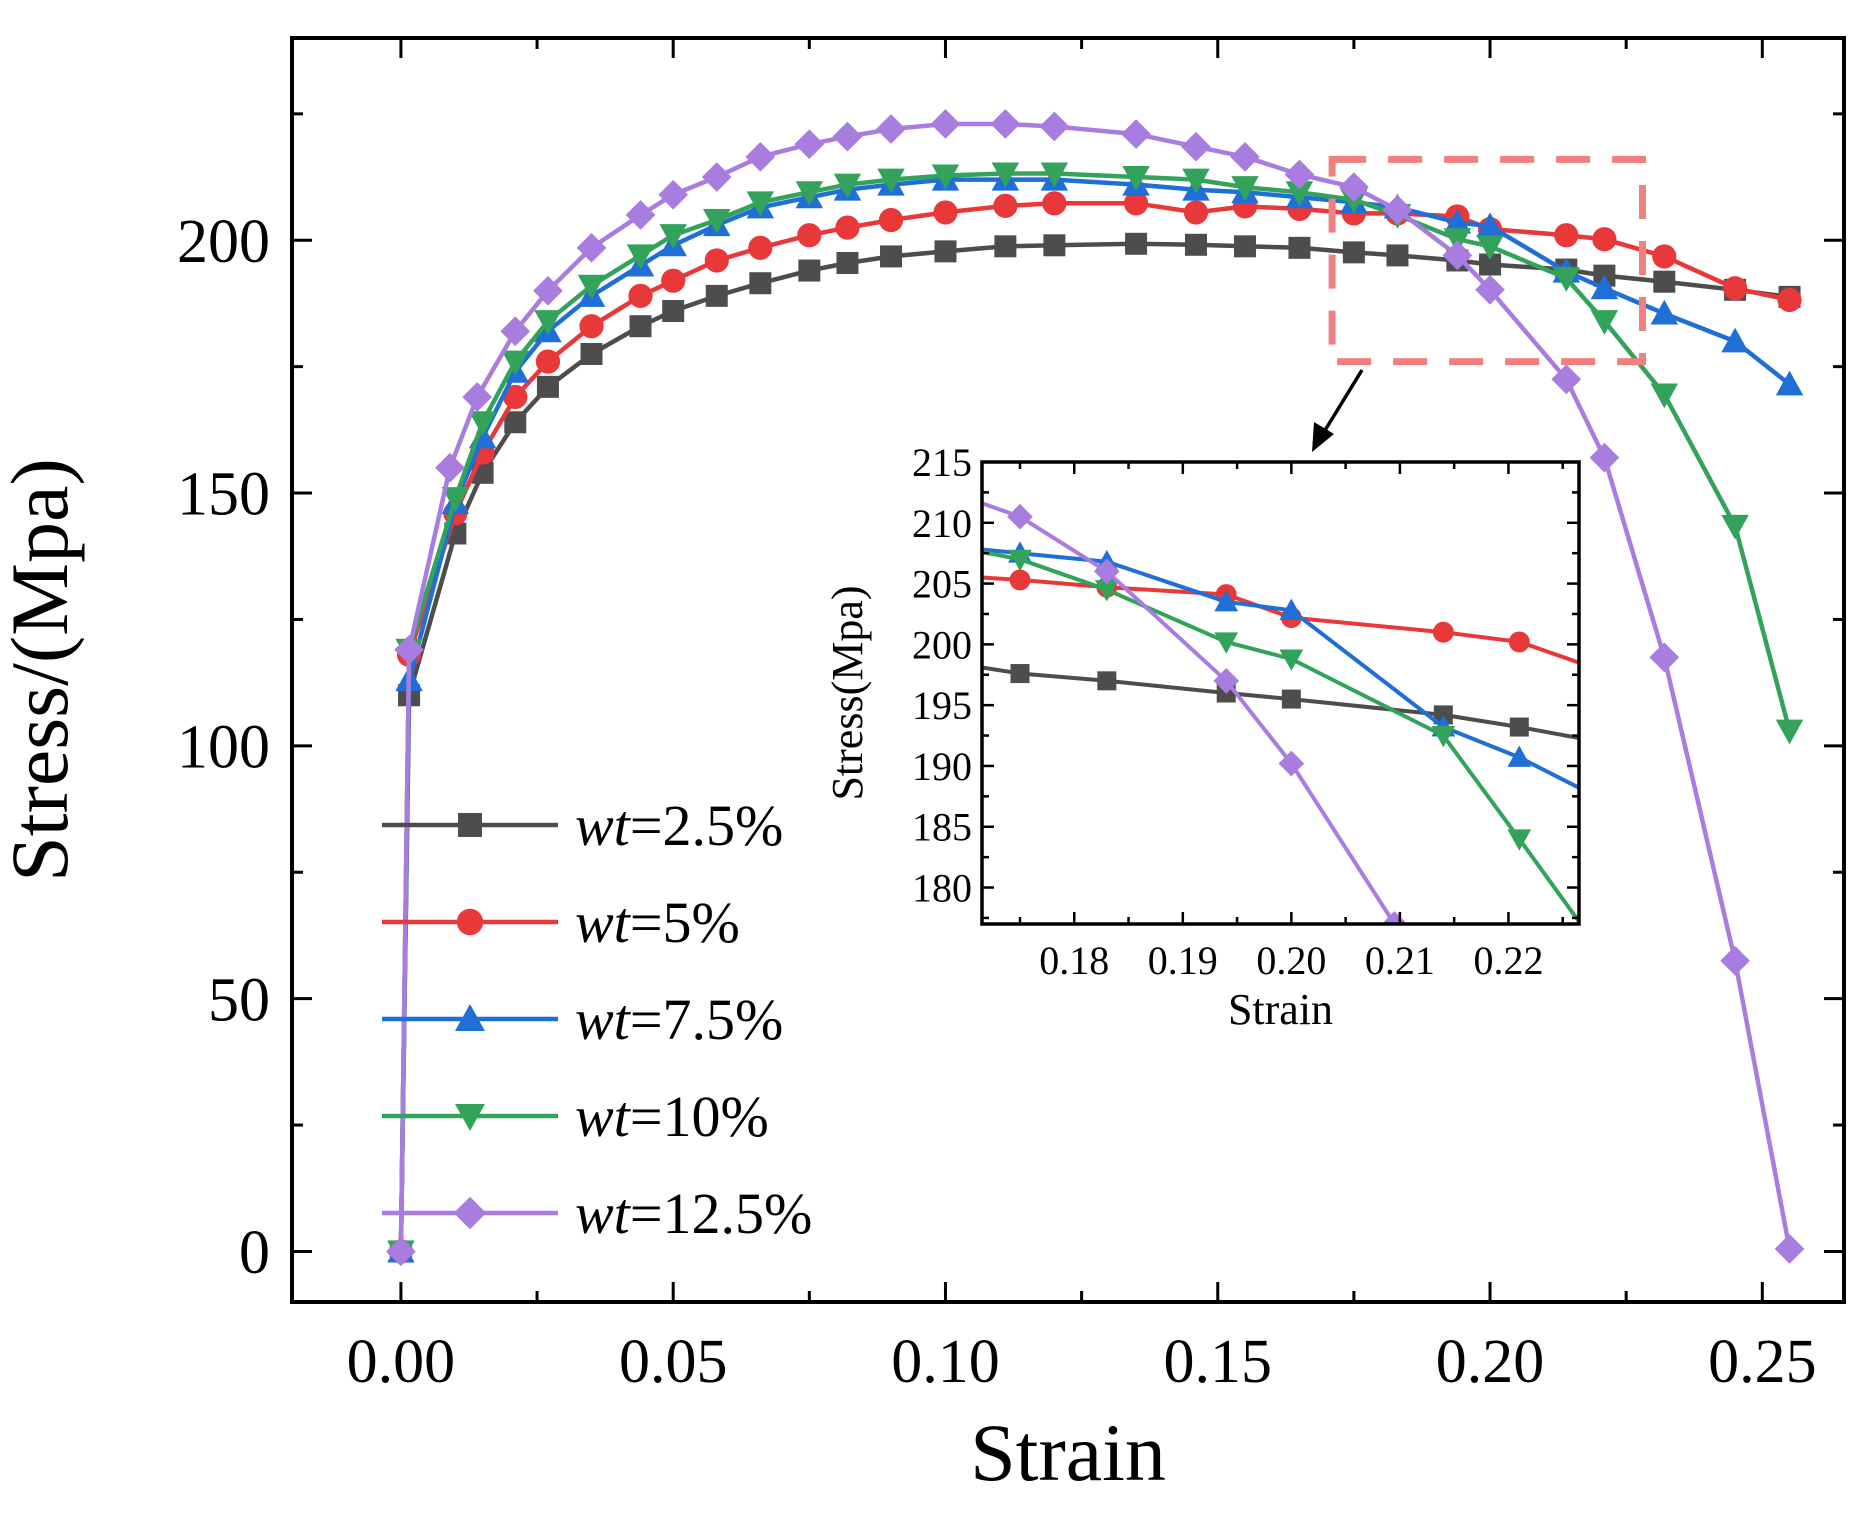  Describe the element at coordinates (1074, 960) in the screenshot. I see `inset-xtick-label: 0.18` at that location.